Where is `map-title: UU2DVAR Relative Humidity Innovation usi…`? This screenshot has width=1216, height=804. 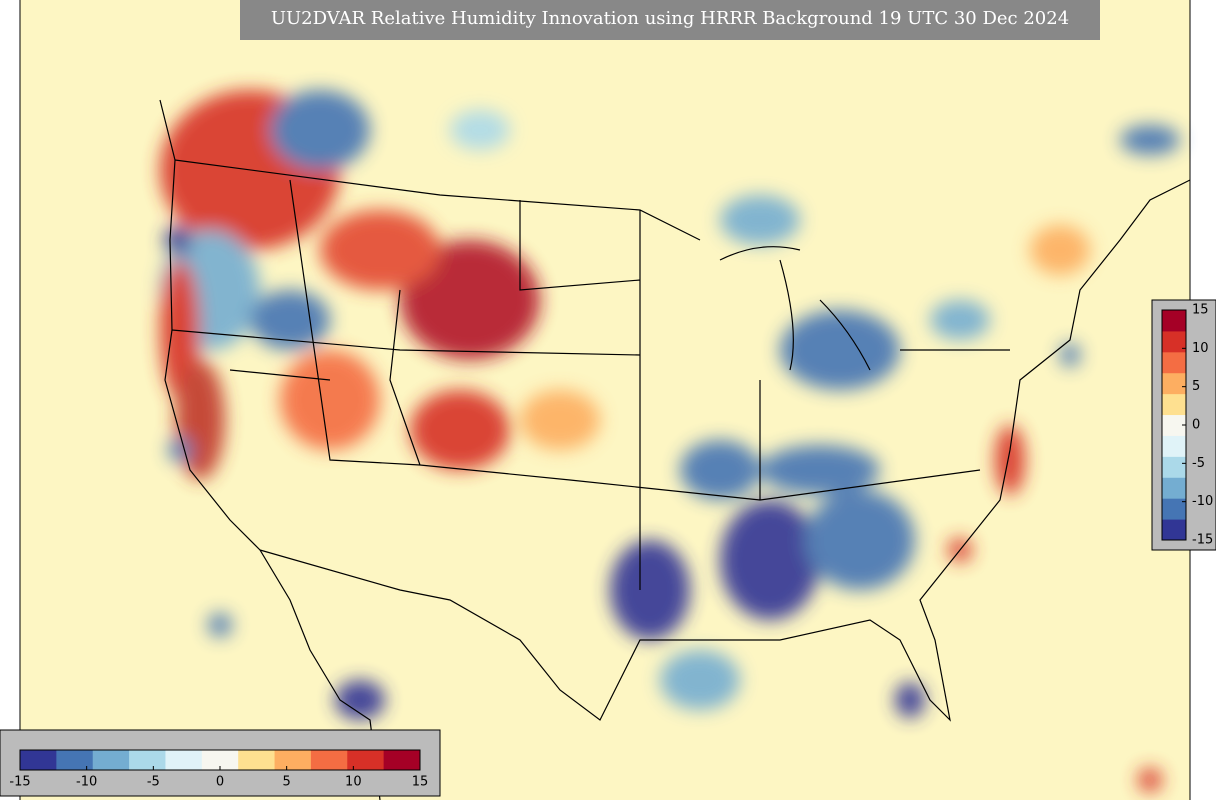 map-title: UU2DVAR Relative Humidity Innovation usi… is located at coordinates (670, 18).